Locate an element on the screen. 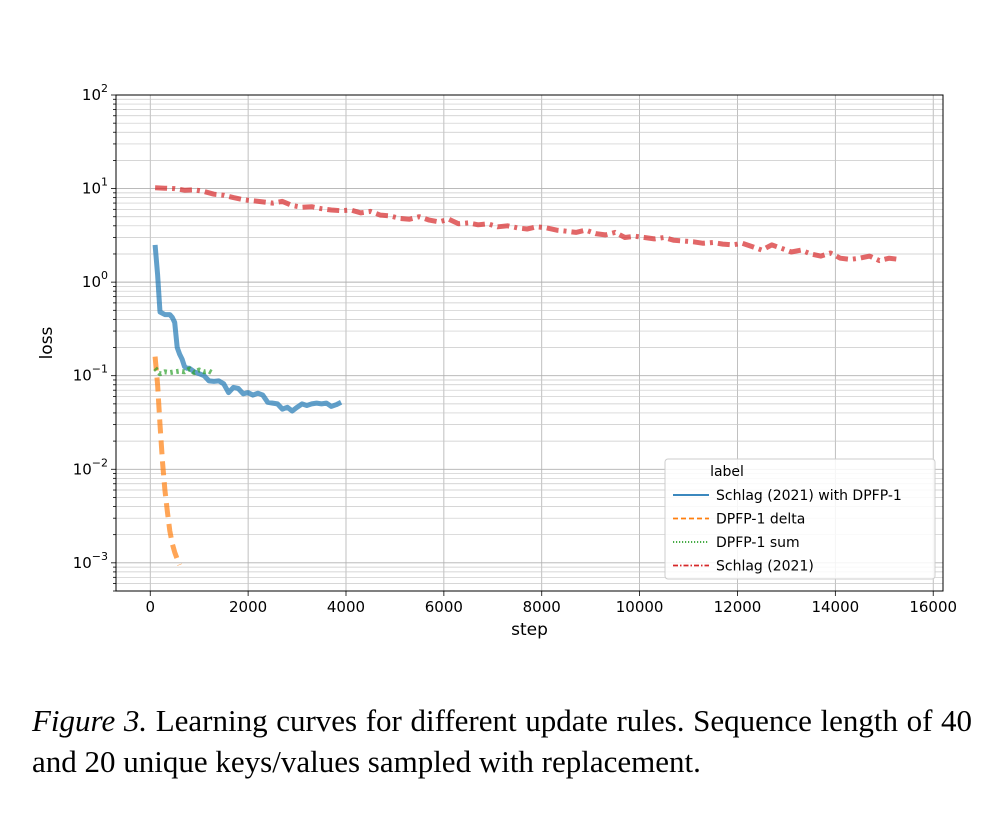  x-tick-label: 6000 is located at coordinates (444, 607).